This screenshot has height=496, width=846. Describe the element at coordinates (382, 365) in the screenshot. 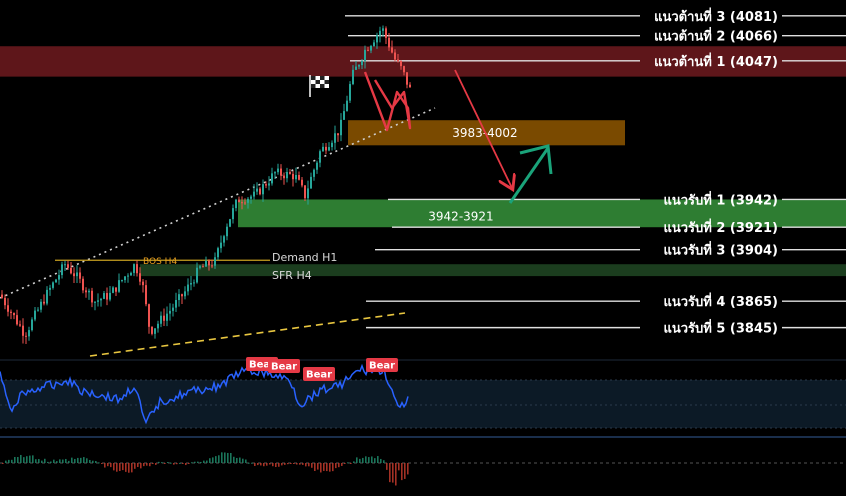

I see `bear-tag: Bear` at that location.